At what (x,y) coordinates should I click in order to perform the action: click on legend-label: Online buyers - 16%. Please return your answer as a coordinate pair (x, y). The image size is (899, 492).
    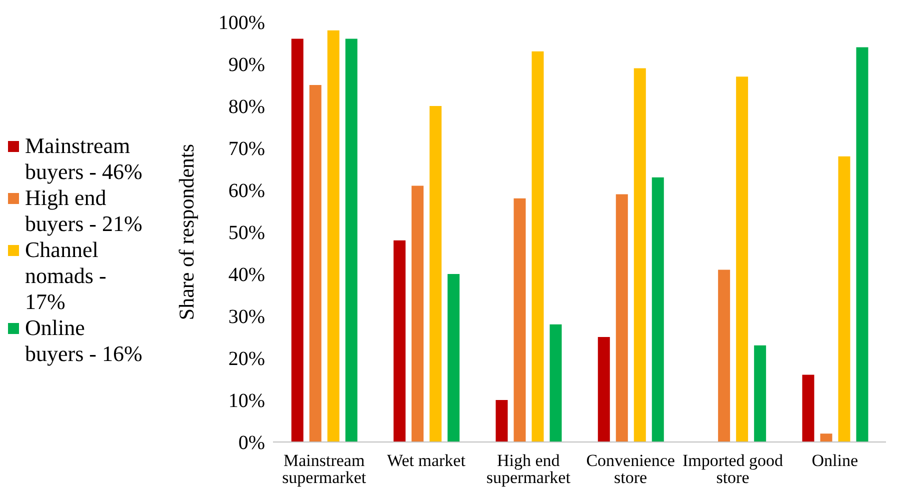
    Looking at the image, I should click on (84, 341).